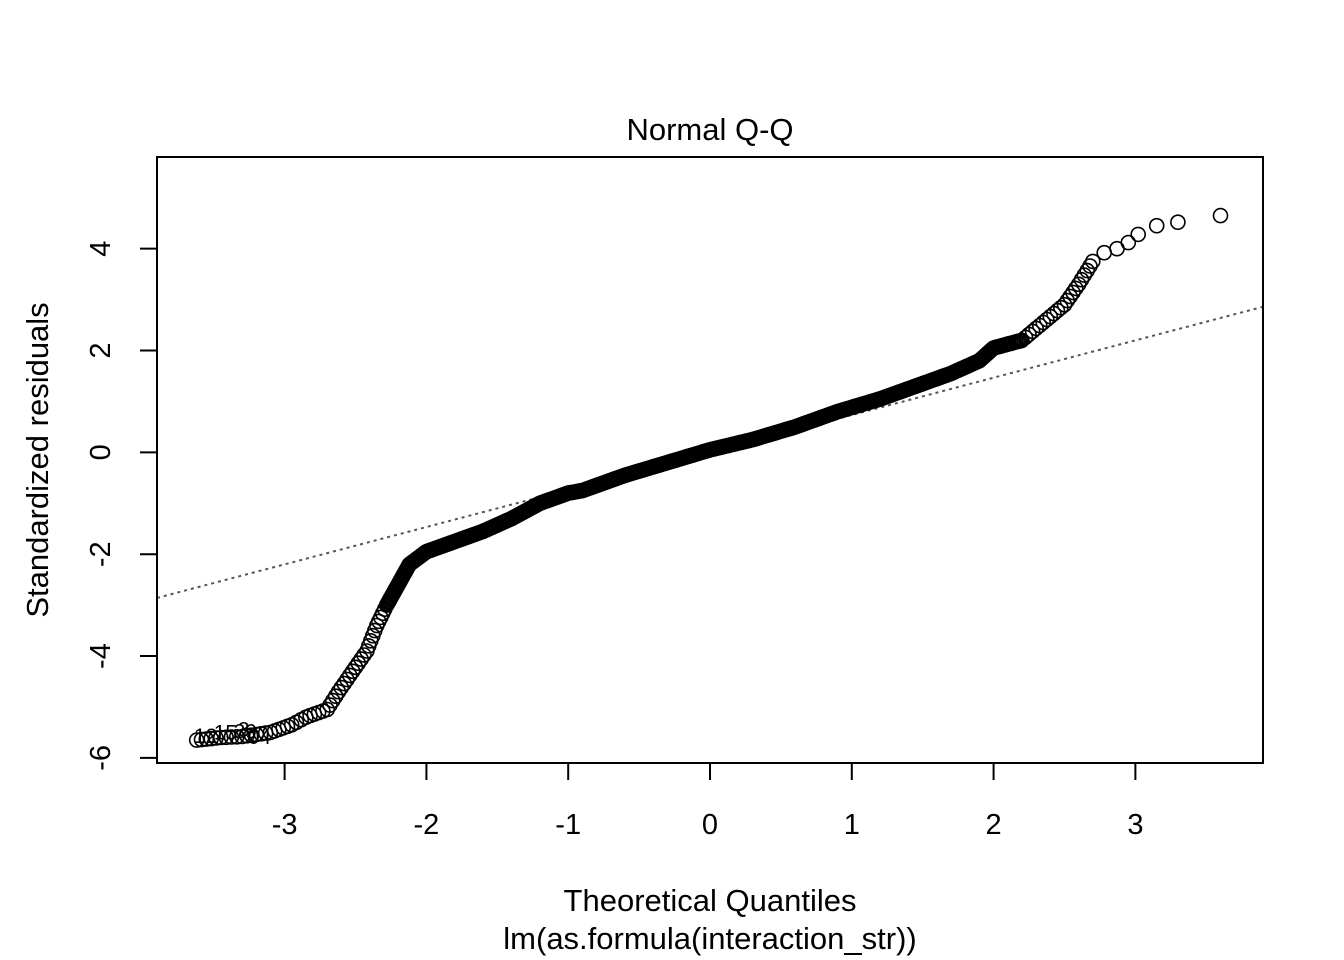  What do you see at coordinates (101, 554) in the screenshot?
I see `y-tick-label: -2` at bounding box center [101, 554].